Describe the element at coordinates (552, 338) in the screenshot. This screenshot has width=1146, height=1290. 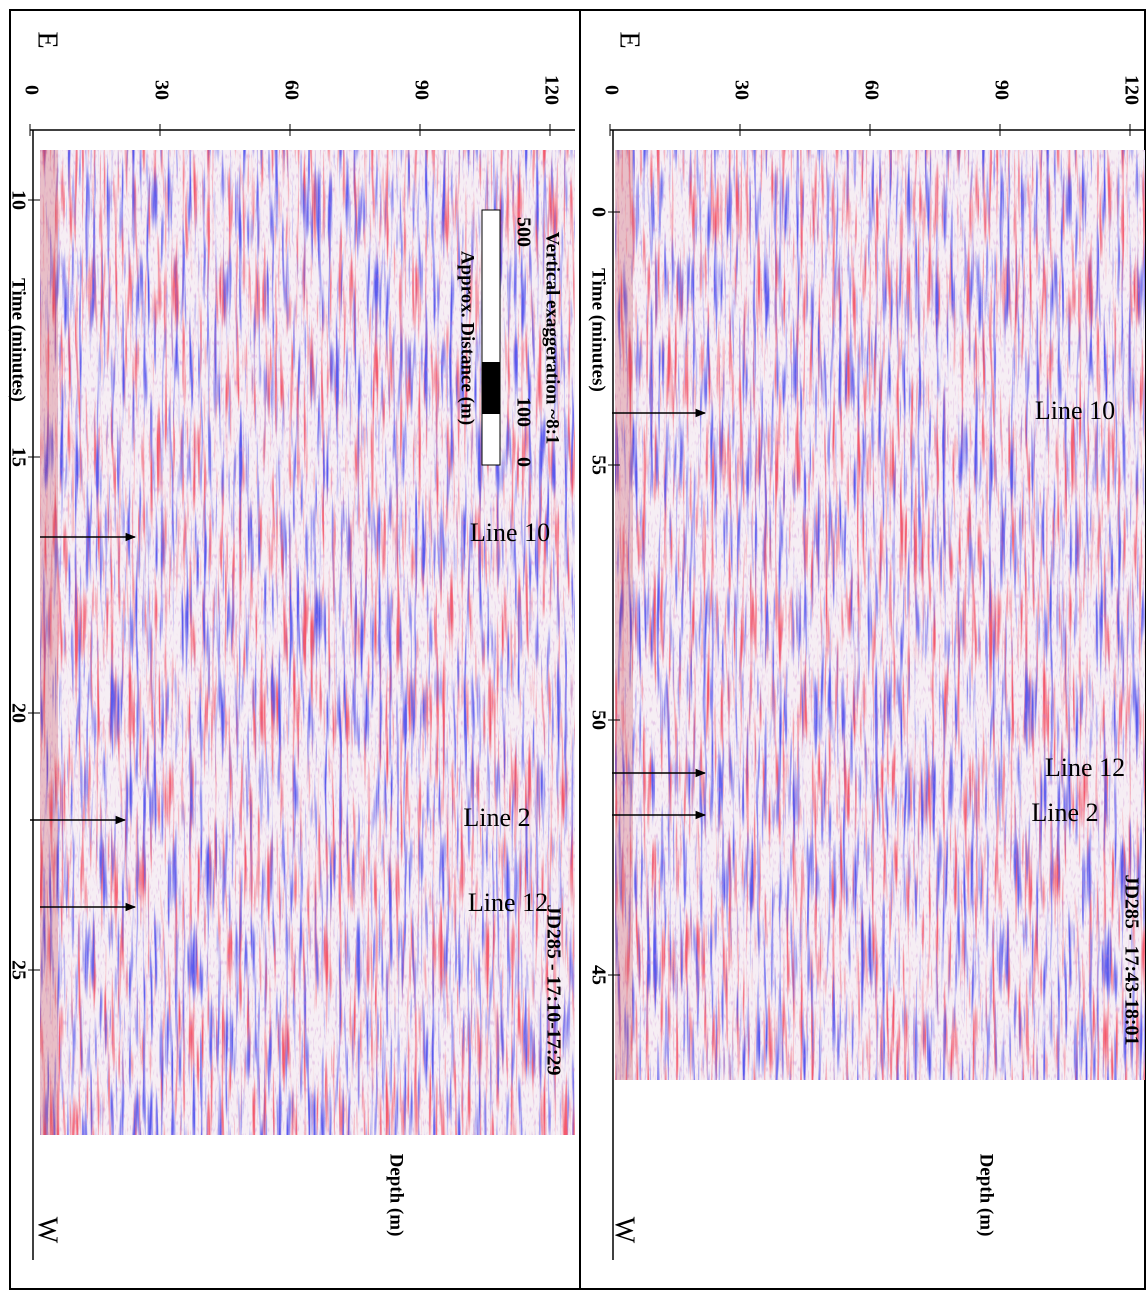
I see `scale-bar-note: Vertical exaggeration ~8:1` at that location.